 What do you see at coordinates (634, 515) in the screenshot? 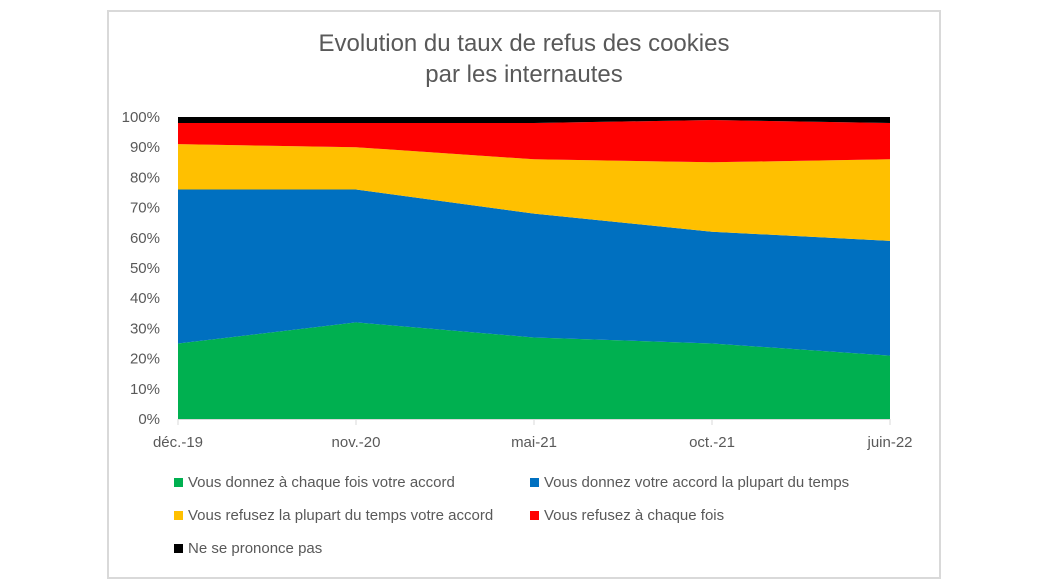
I see `legend-label: Vous refusez à chaque fois` at bounding box center [634, 515].